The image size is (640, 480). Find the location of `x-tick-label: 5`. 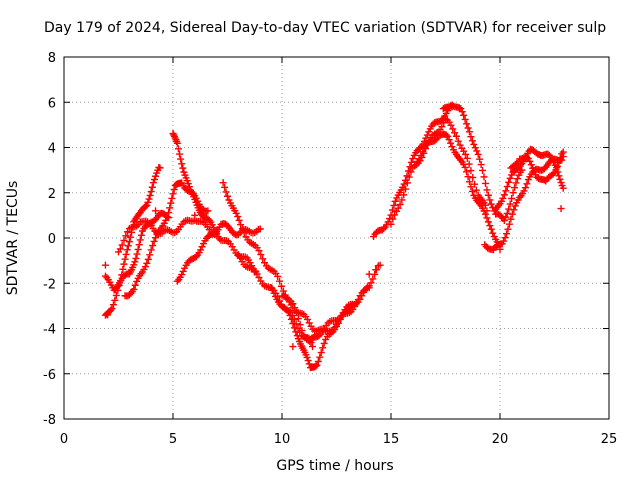

x-tick-label: 5 is located at coordinates (173, 439).